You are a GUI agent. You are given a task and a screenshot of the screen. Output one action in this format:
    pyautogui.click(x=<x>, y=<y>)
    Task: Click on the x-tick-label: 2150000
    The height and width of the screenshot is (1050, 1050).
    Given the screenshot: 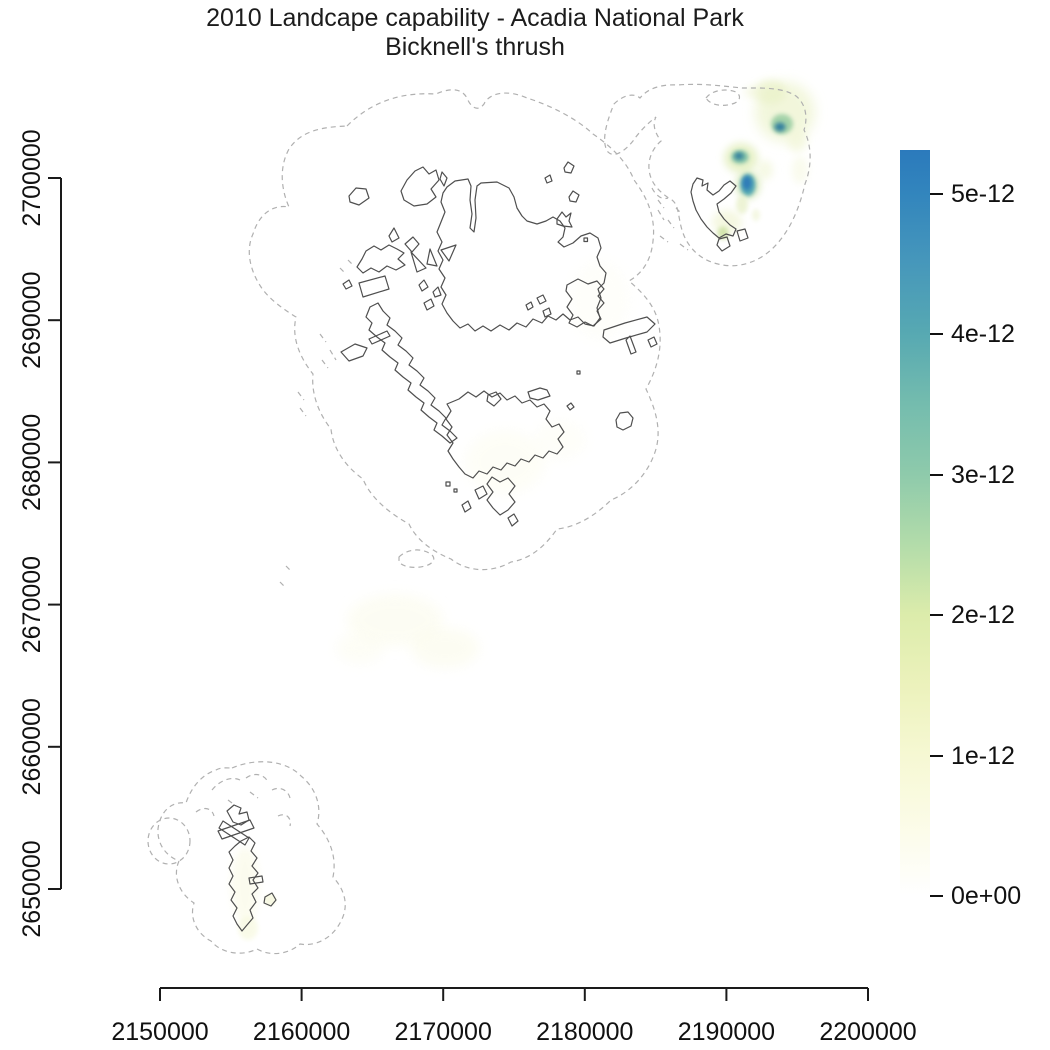 What is the action you would take?
    pyautogui.click(x=159, y=1032)
    